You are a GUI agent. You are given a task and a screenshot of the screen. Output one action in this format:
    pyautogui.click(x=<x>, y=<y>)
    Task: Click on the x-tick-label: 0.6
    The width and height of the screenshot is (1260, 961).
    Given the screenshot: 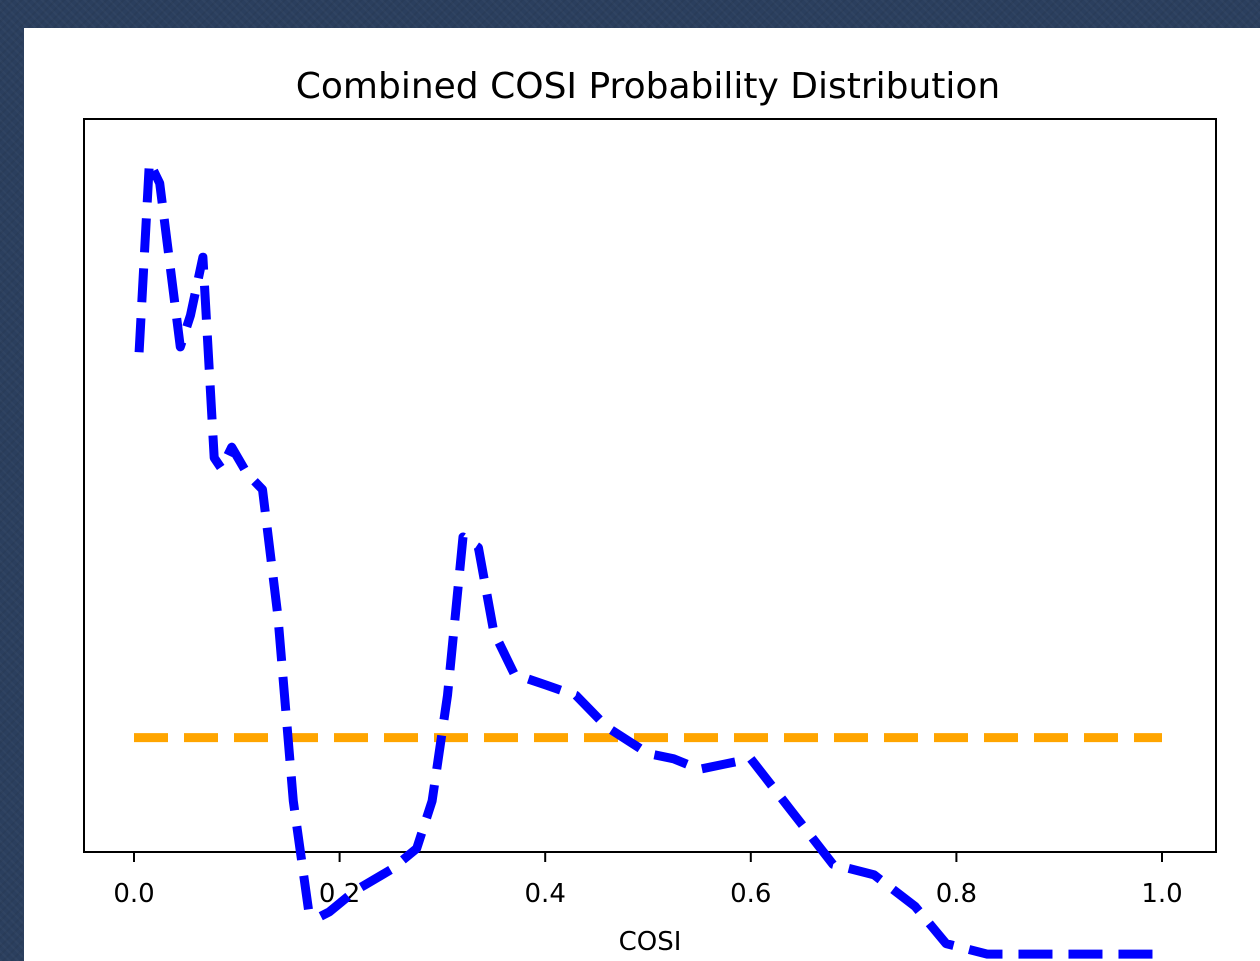 What is the action you would take?
    pyautogui.click(x=750, y=894)
    